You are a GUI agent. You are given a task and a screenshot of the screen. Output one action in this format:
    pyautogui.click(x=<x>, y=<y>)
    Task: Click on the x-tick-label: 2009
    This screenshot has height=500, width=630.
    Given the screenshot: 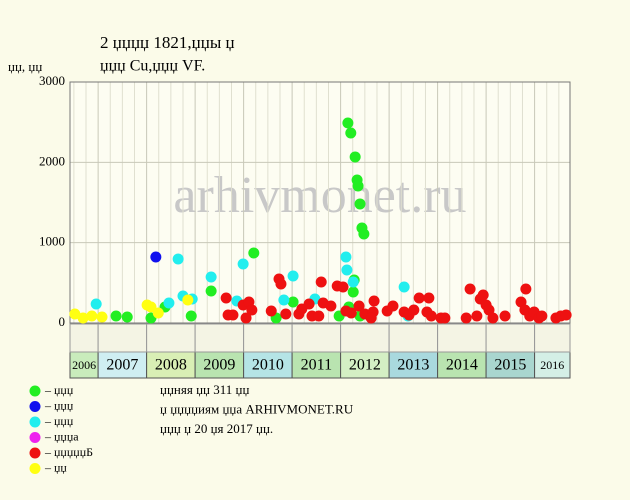 What is the action you would take?
    pyautogui.click(x=219, y=365)
    